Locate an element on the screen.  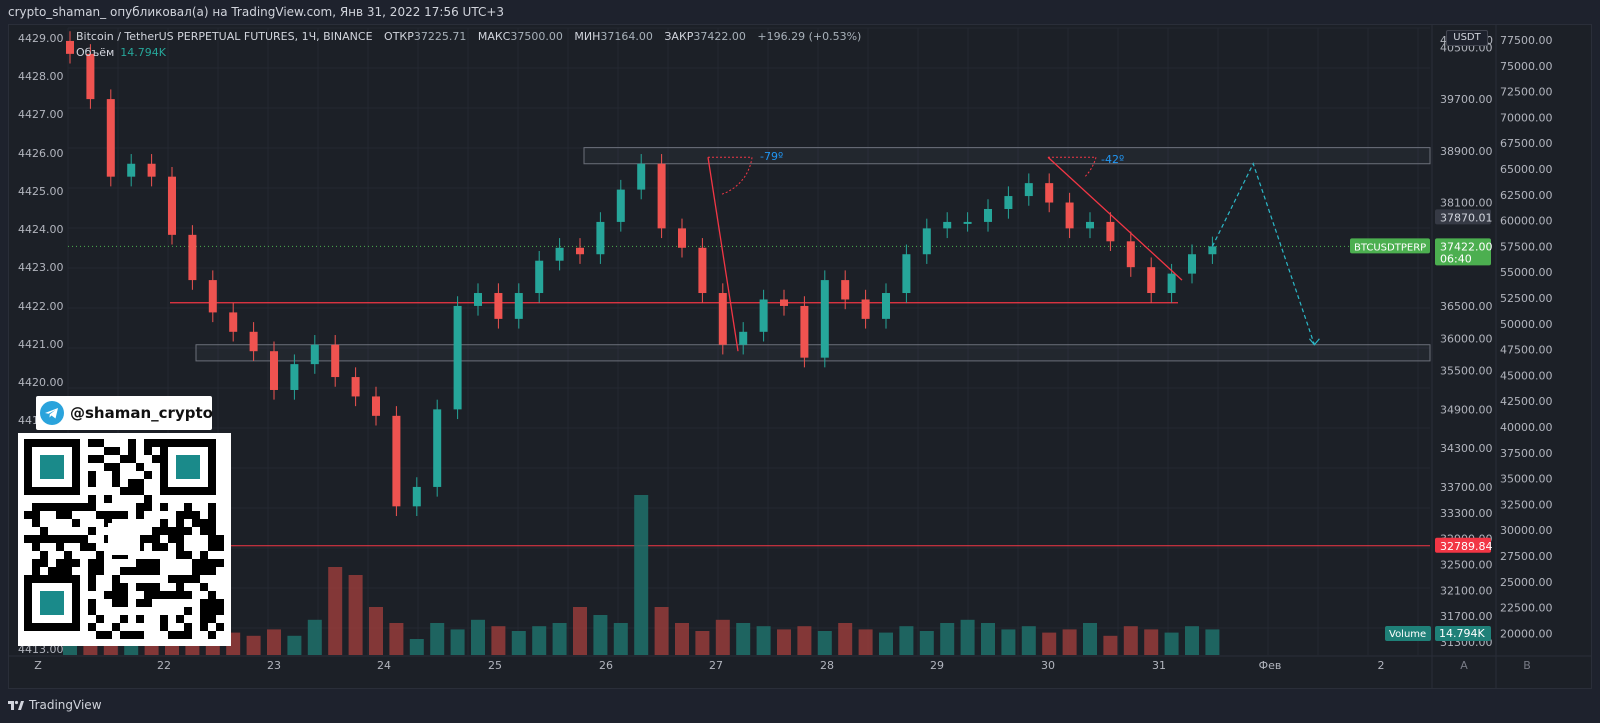
left-axis-tick: 4429.00 is located at coordinates (41, 38).